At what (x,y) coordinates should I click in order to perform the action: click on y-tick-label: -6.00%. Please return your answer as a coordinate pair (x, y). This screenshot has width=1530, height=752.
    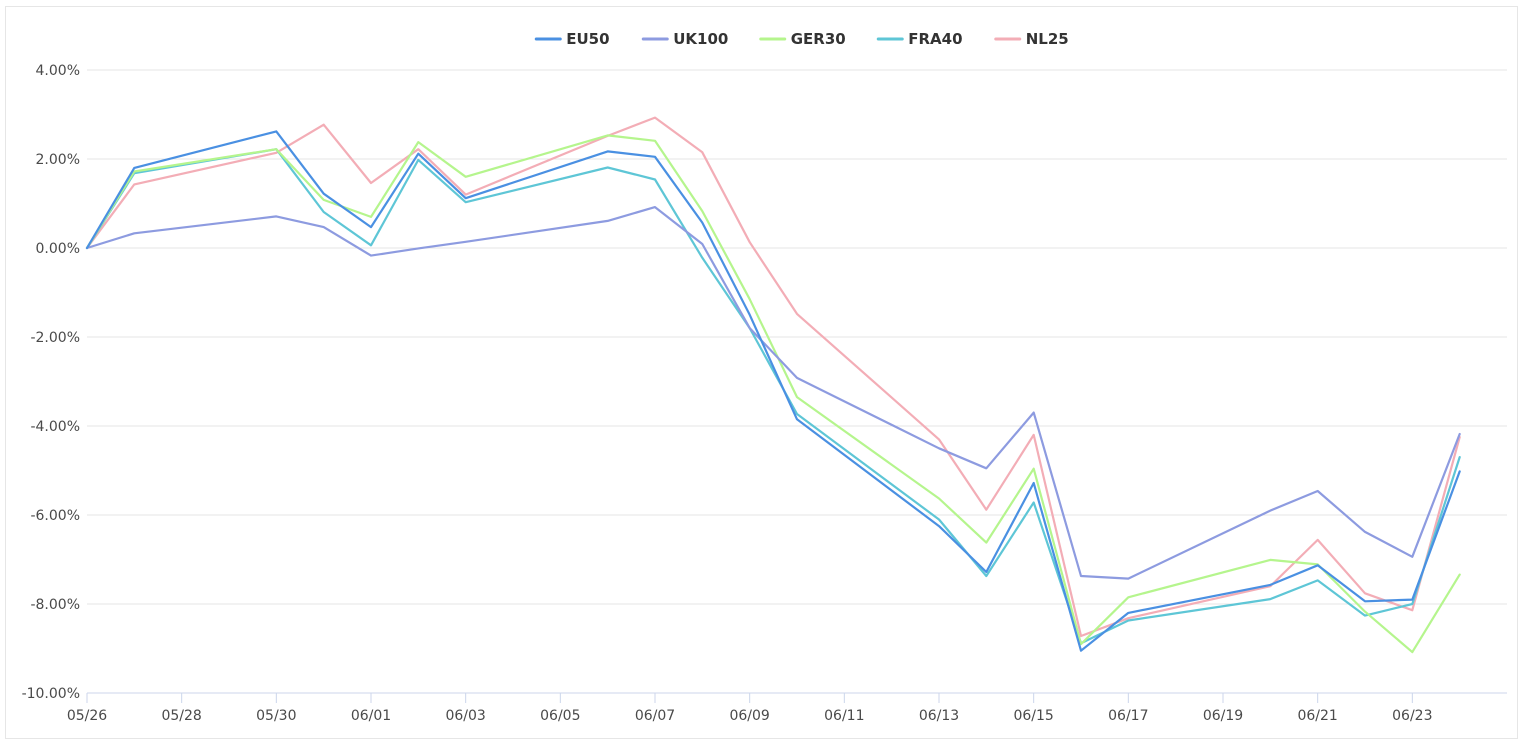
    Looking at the image, I should click on (55, 516).